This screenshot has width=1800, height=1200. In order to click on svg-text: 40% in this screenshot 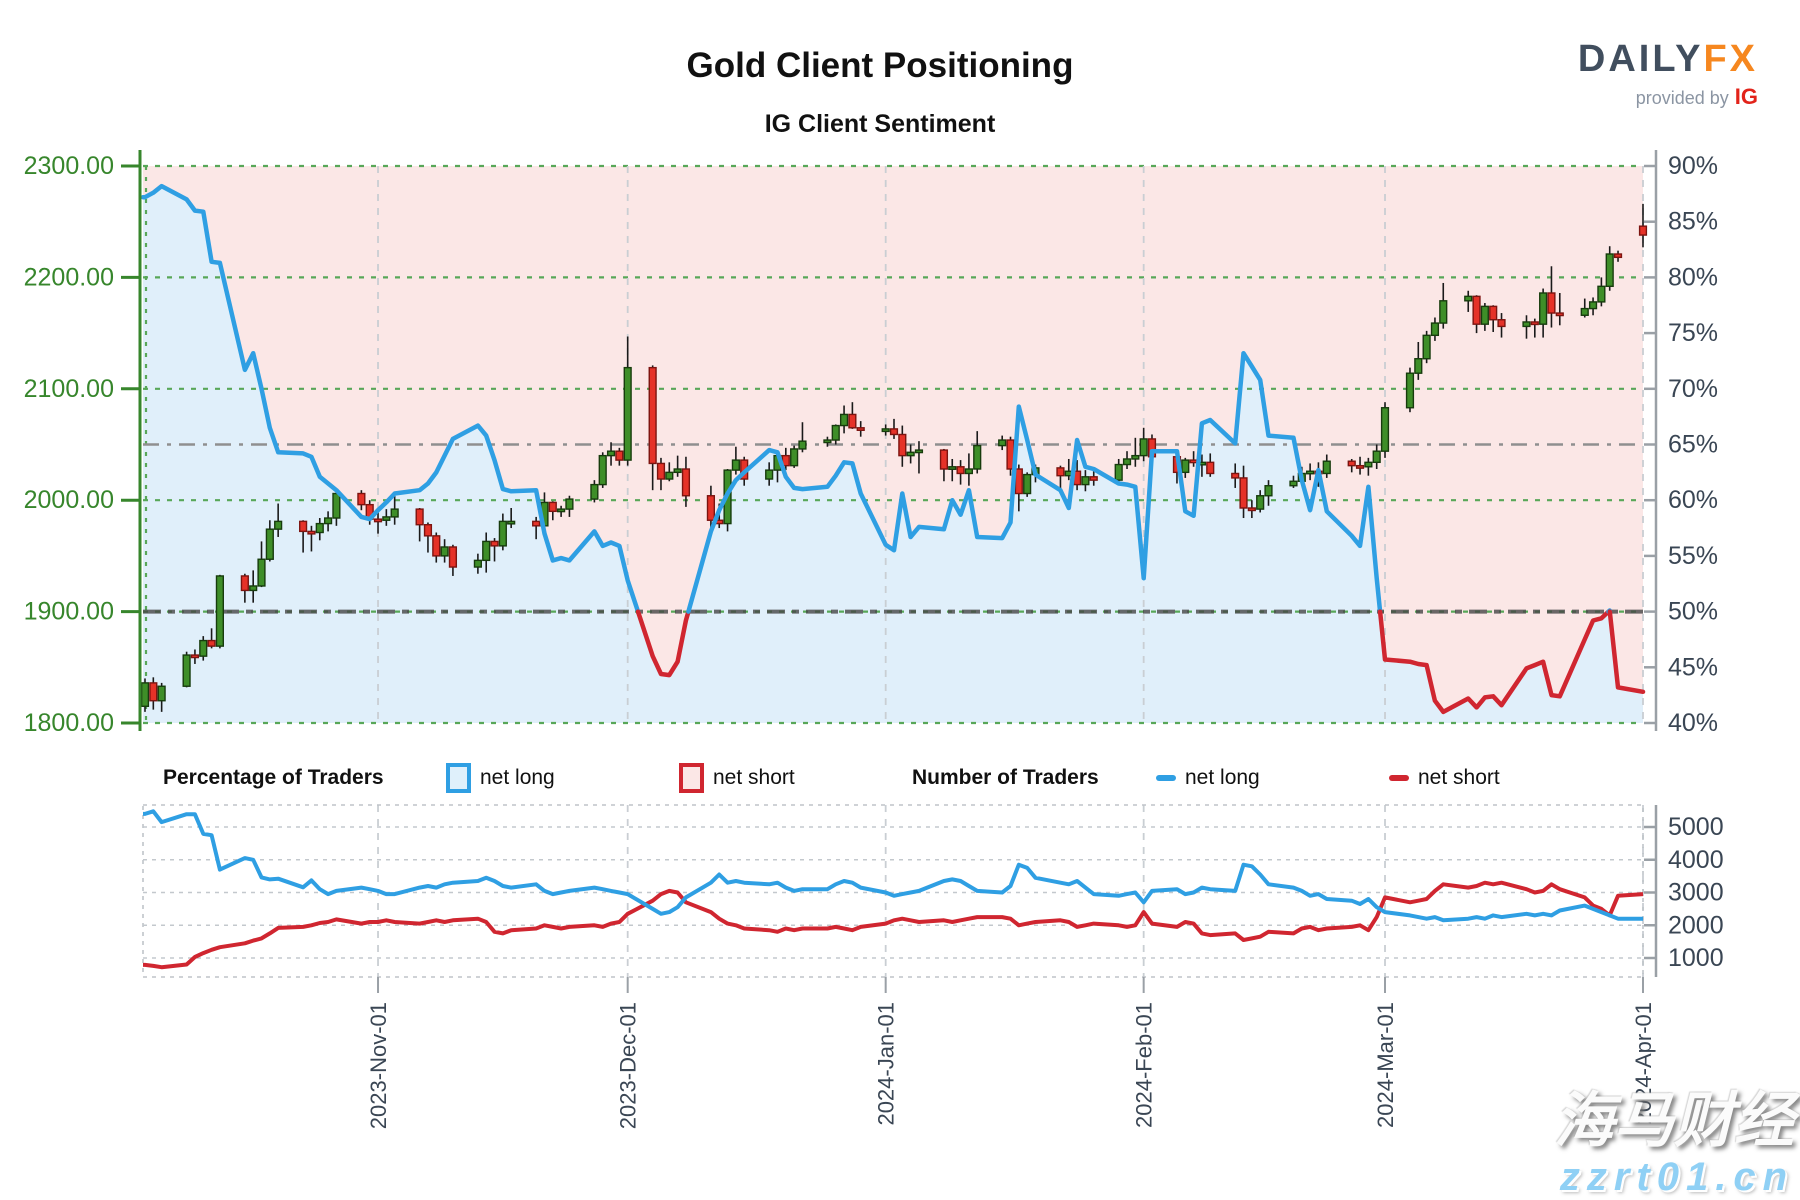, I will do `click(1693, 723)`.